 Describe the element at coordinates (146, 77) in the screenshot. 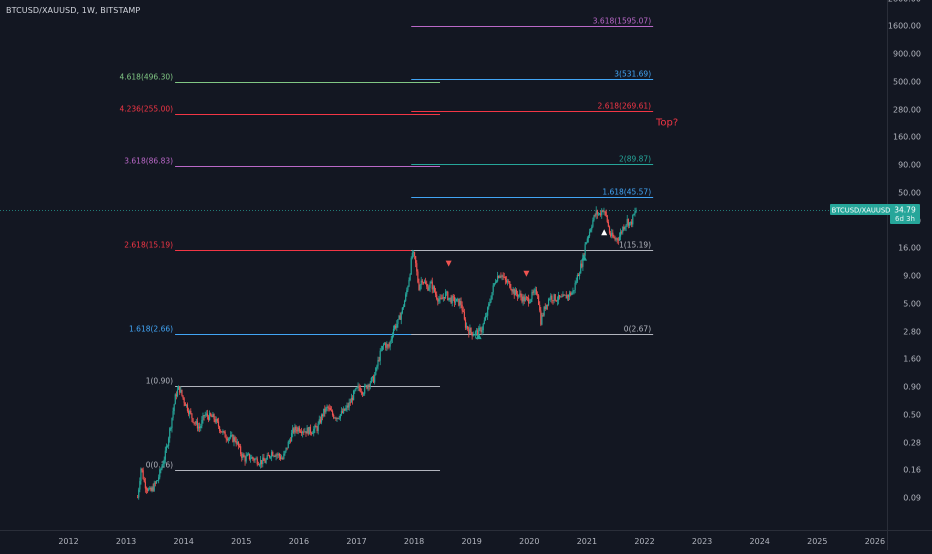

I see `fib-level-label: 4.618(496.30)` at that location.